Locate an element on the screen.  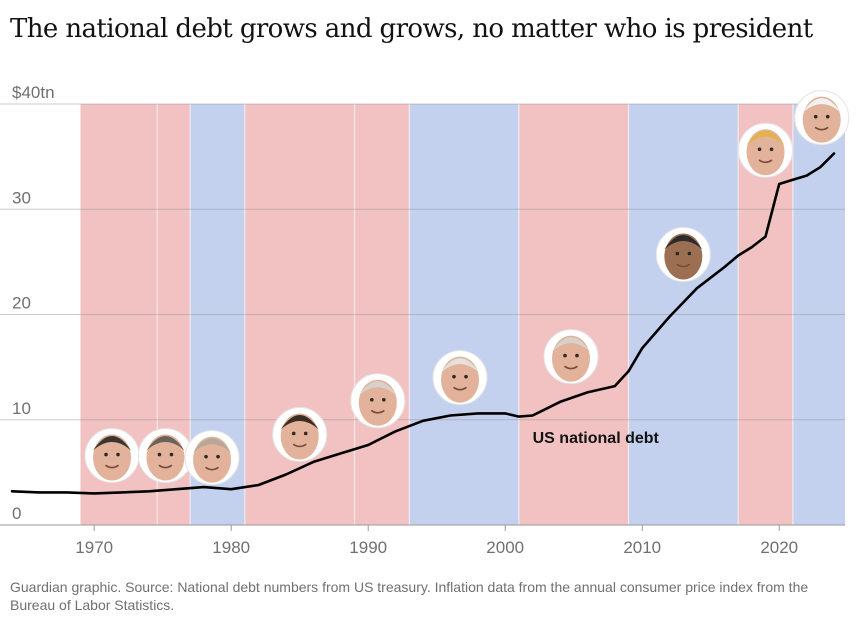
y-tick-label: 30 is located at coordinates (21, 197).